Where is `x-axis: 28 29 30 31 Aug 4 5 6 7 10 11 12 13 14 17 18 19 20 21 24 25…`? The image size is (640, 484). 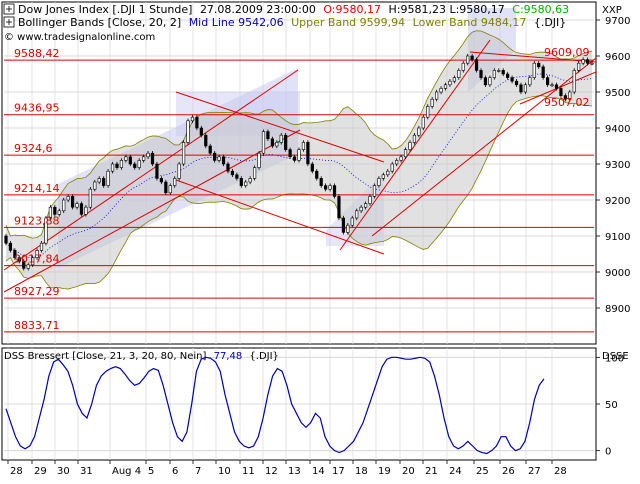 x-axis: 28 29 30 31 Aug 4 5 6 7 10 11 12 13 14 17 18 19 20 21 24 25… is located at coordinates (287, 468).